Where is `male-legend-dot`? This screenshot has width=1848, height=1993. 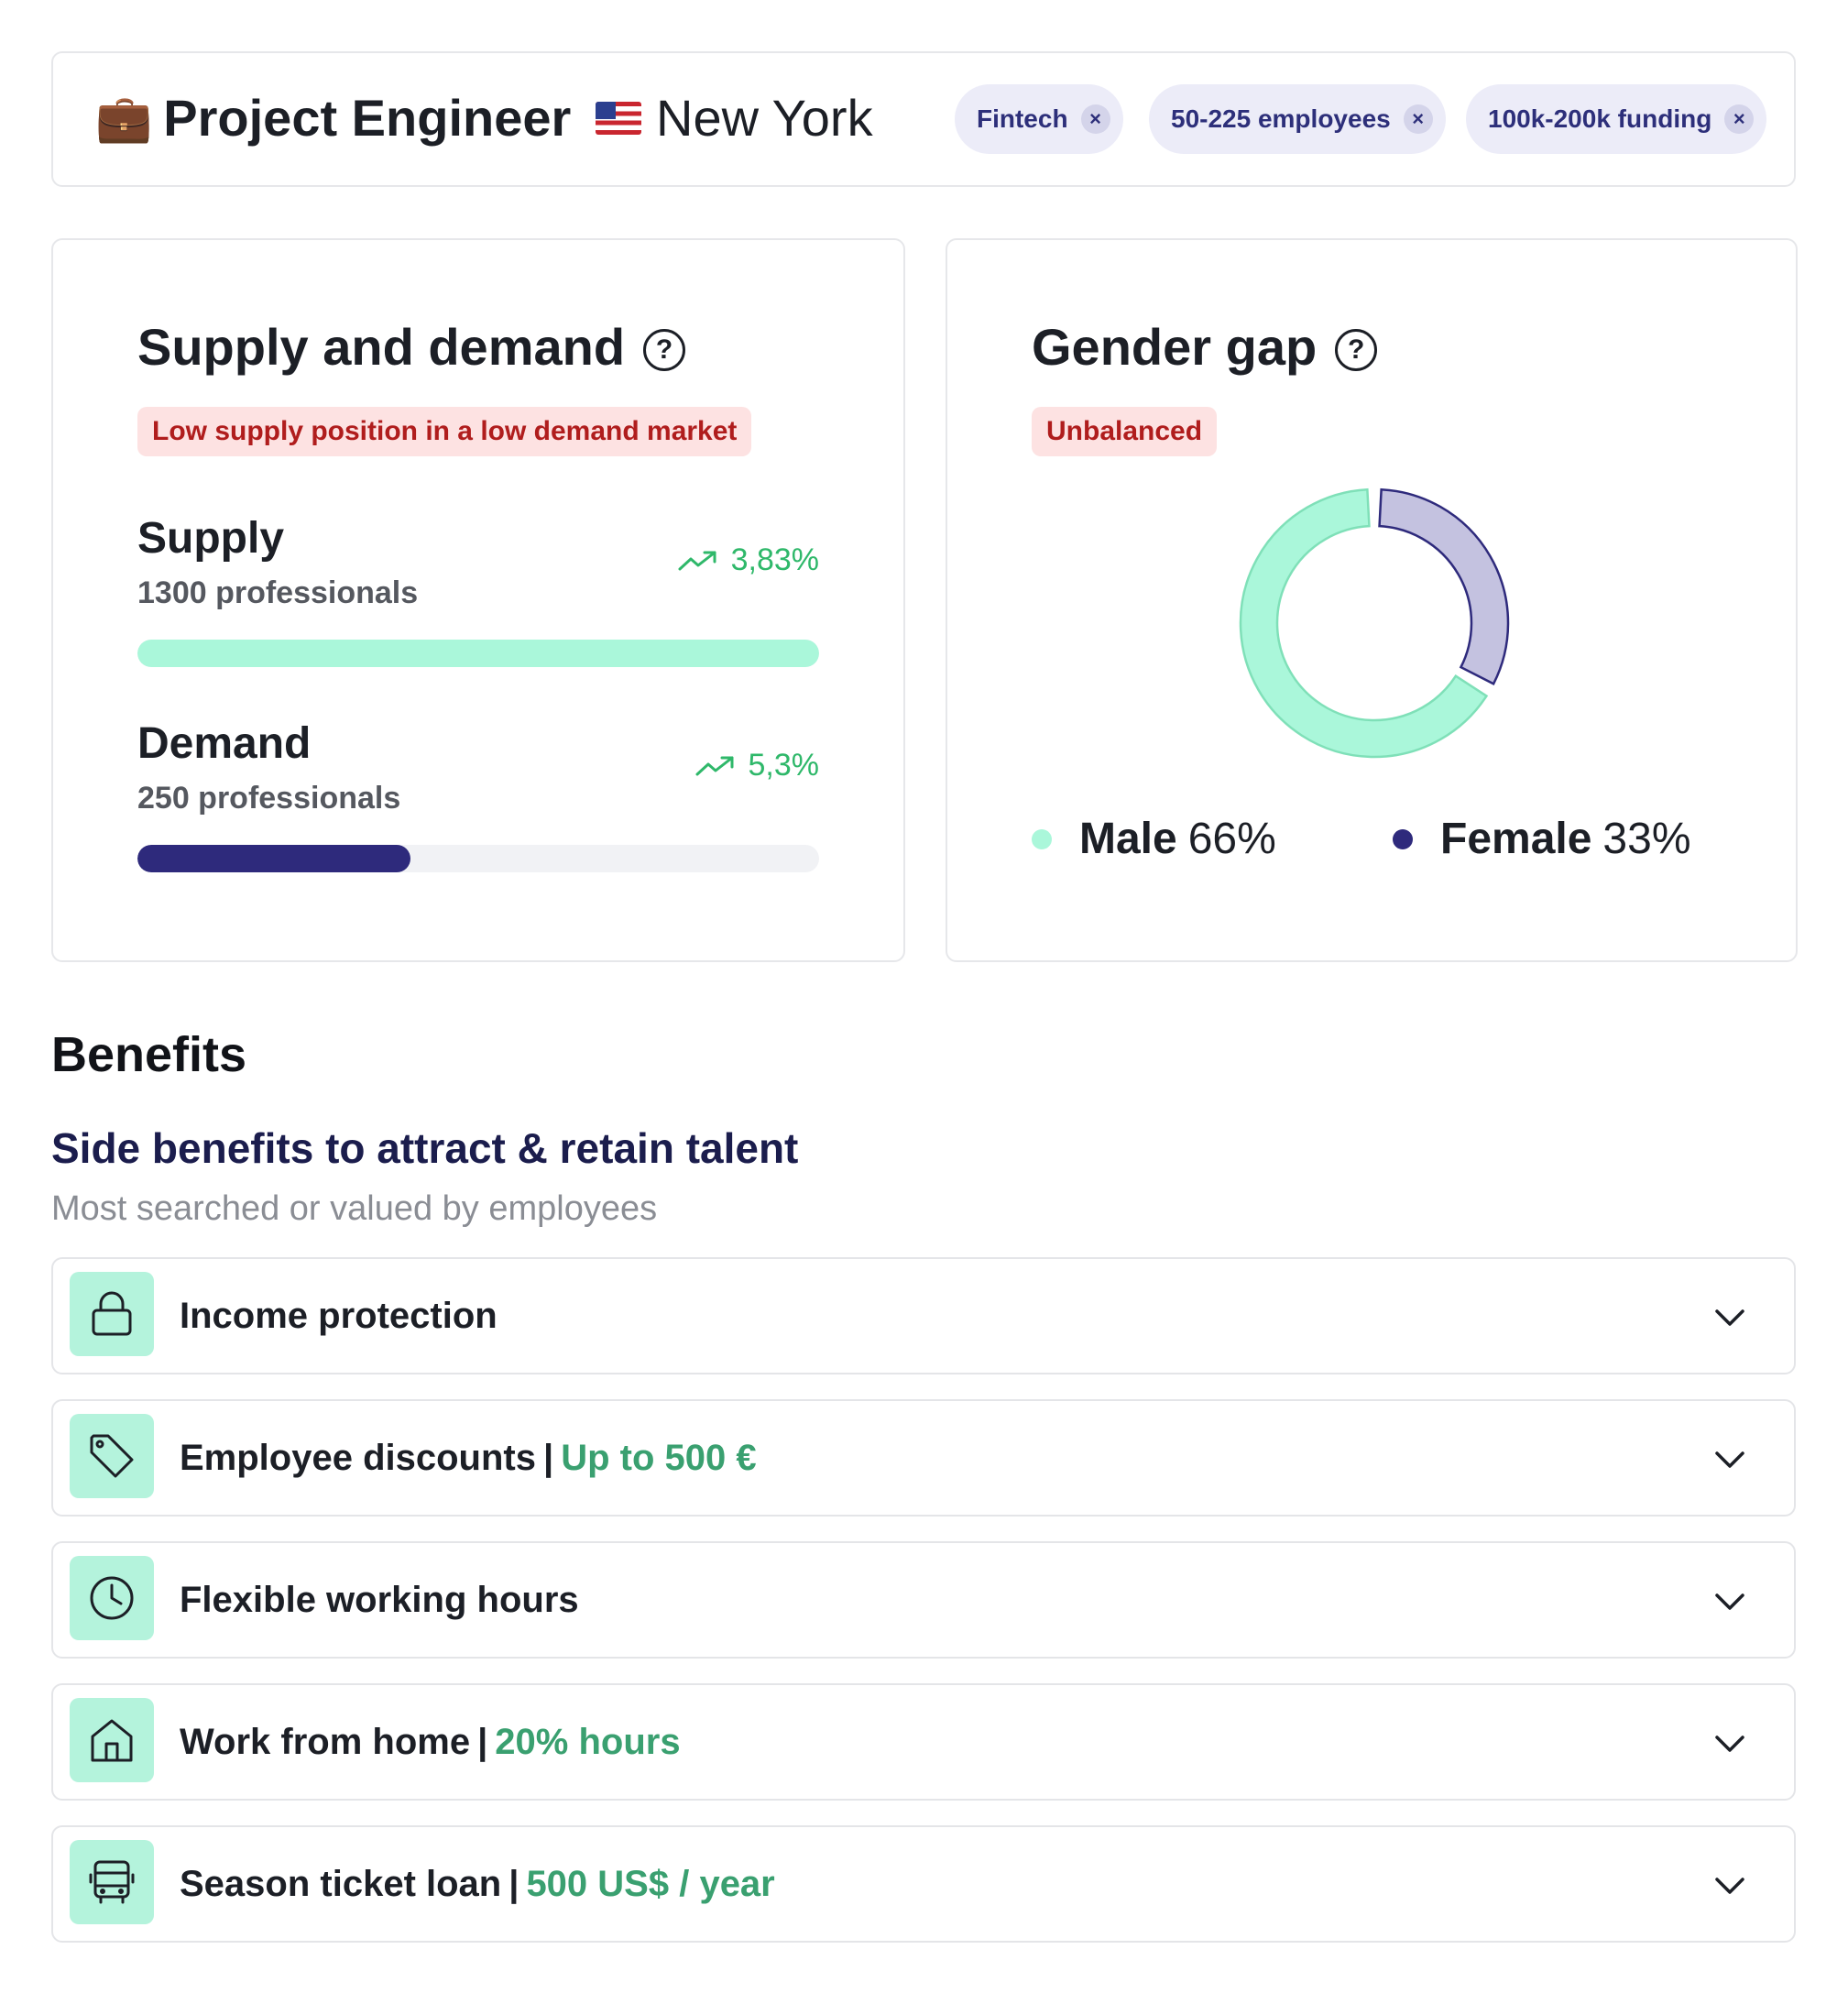 male-legend-dot is located at coordinates (1042, 838).